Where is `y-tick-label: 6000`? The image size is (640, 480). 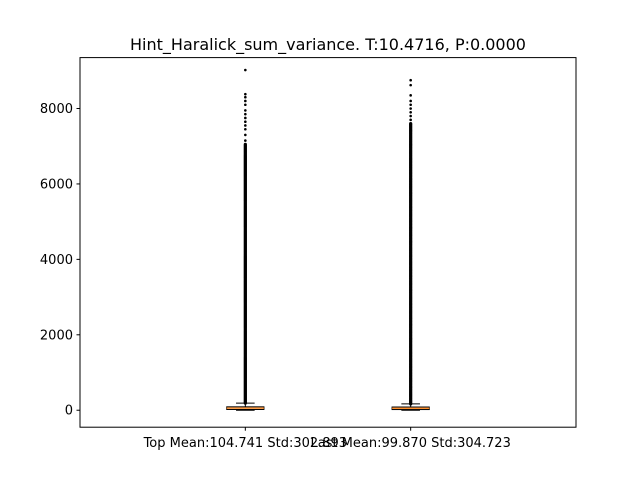 y-tick-label: 6000 is located at coordinates (56, 184).